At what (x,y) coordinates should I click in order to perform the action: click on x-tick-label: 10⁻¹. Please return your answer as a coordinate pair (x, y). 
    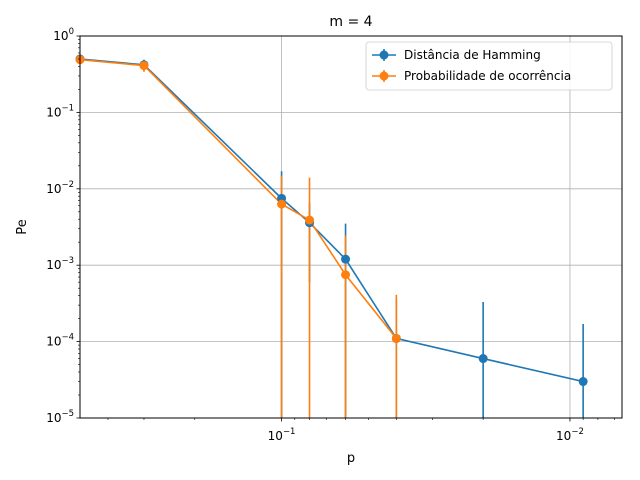
    Looking at the image, I should click on (282, 435).